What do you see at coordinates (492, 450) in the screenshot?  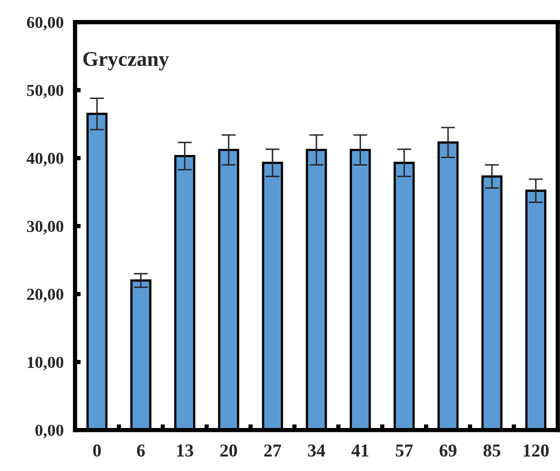 I see `x-tick-label: 85` at bounding box center [492, 450].